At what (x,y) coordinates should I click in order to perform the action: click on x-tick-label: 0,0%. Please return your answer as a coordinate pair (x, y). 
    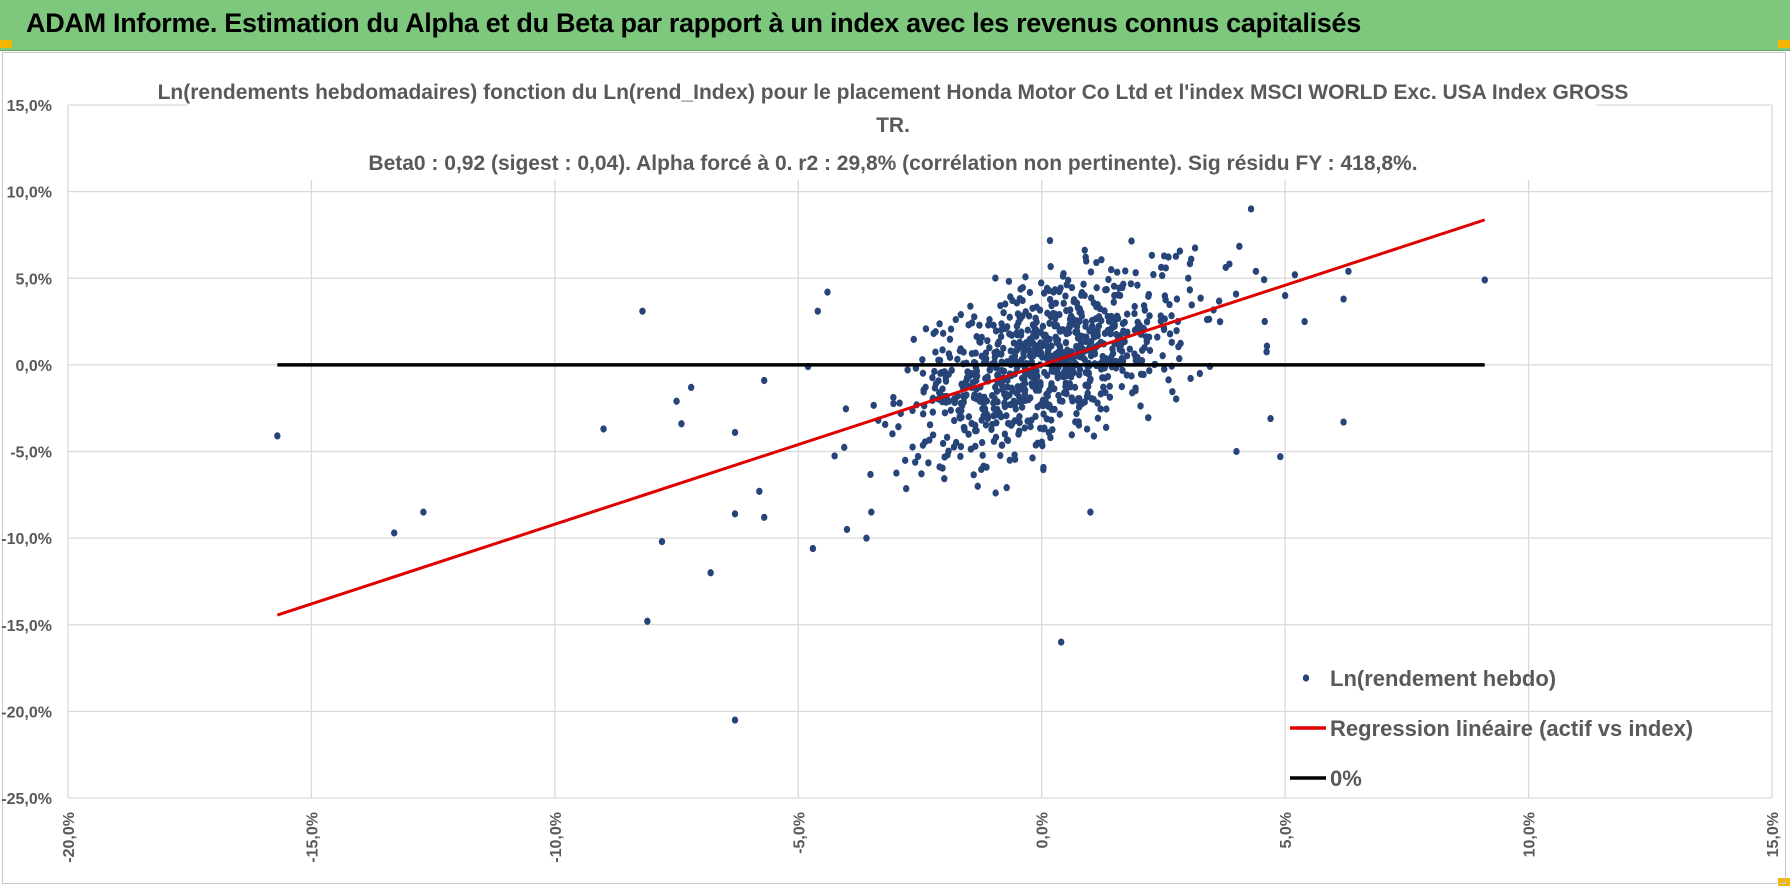
    Looking at the image, I should click on (1043, 830).